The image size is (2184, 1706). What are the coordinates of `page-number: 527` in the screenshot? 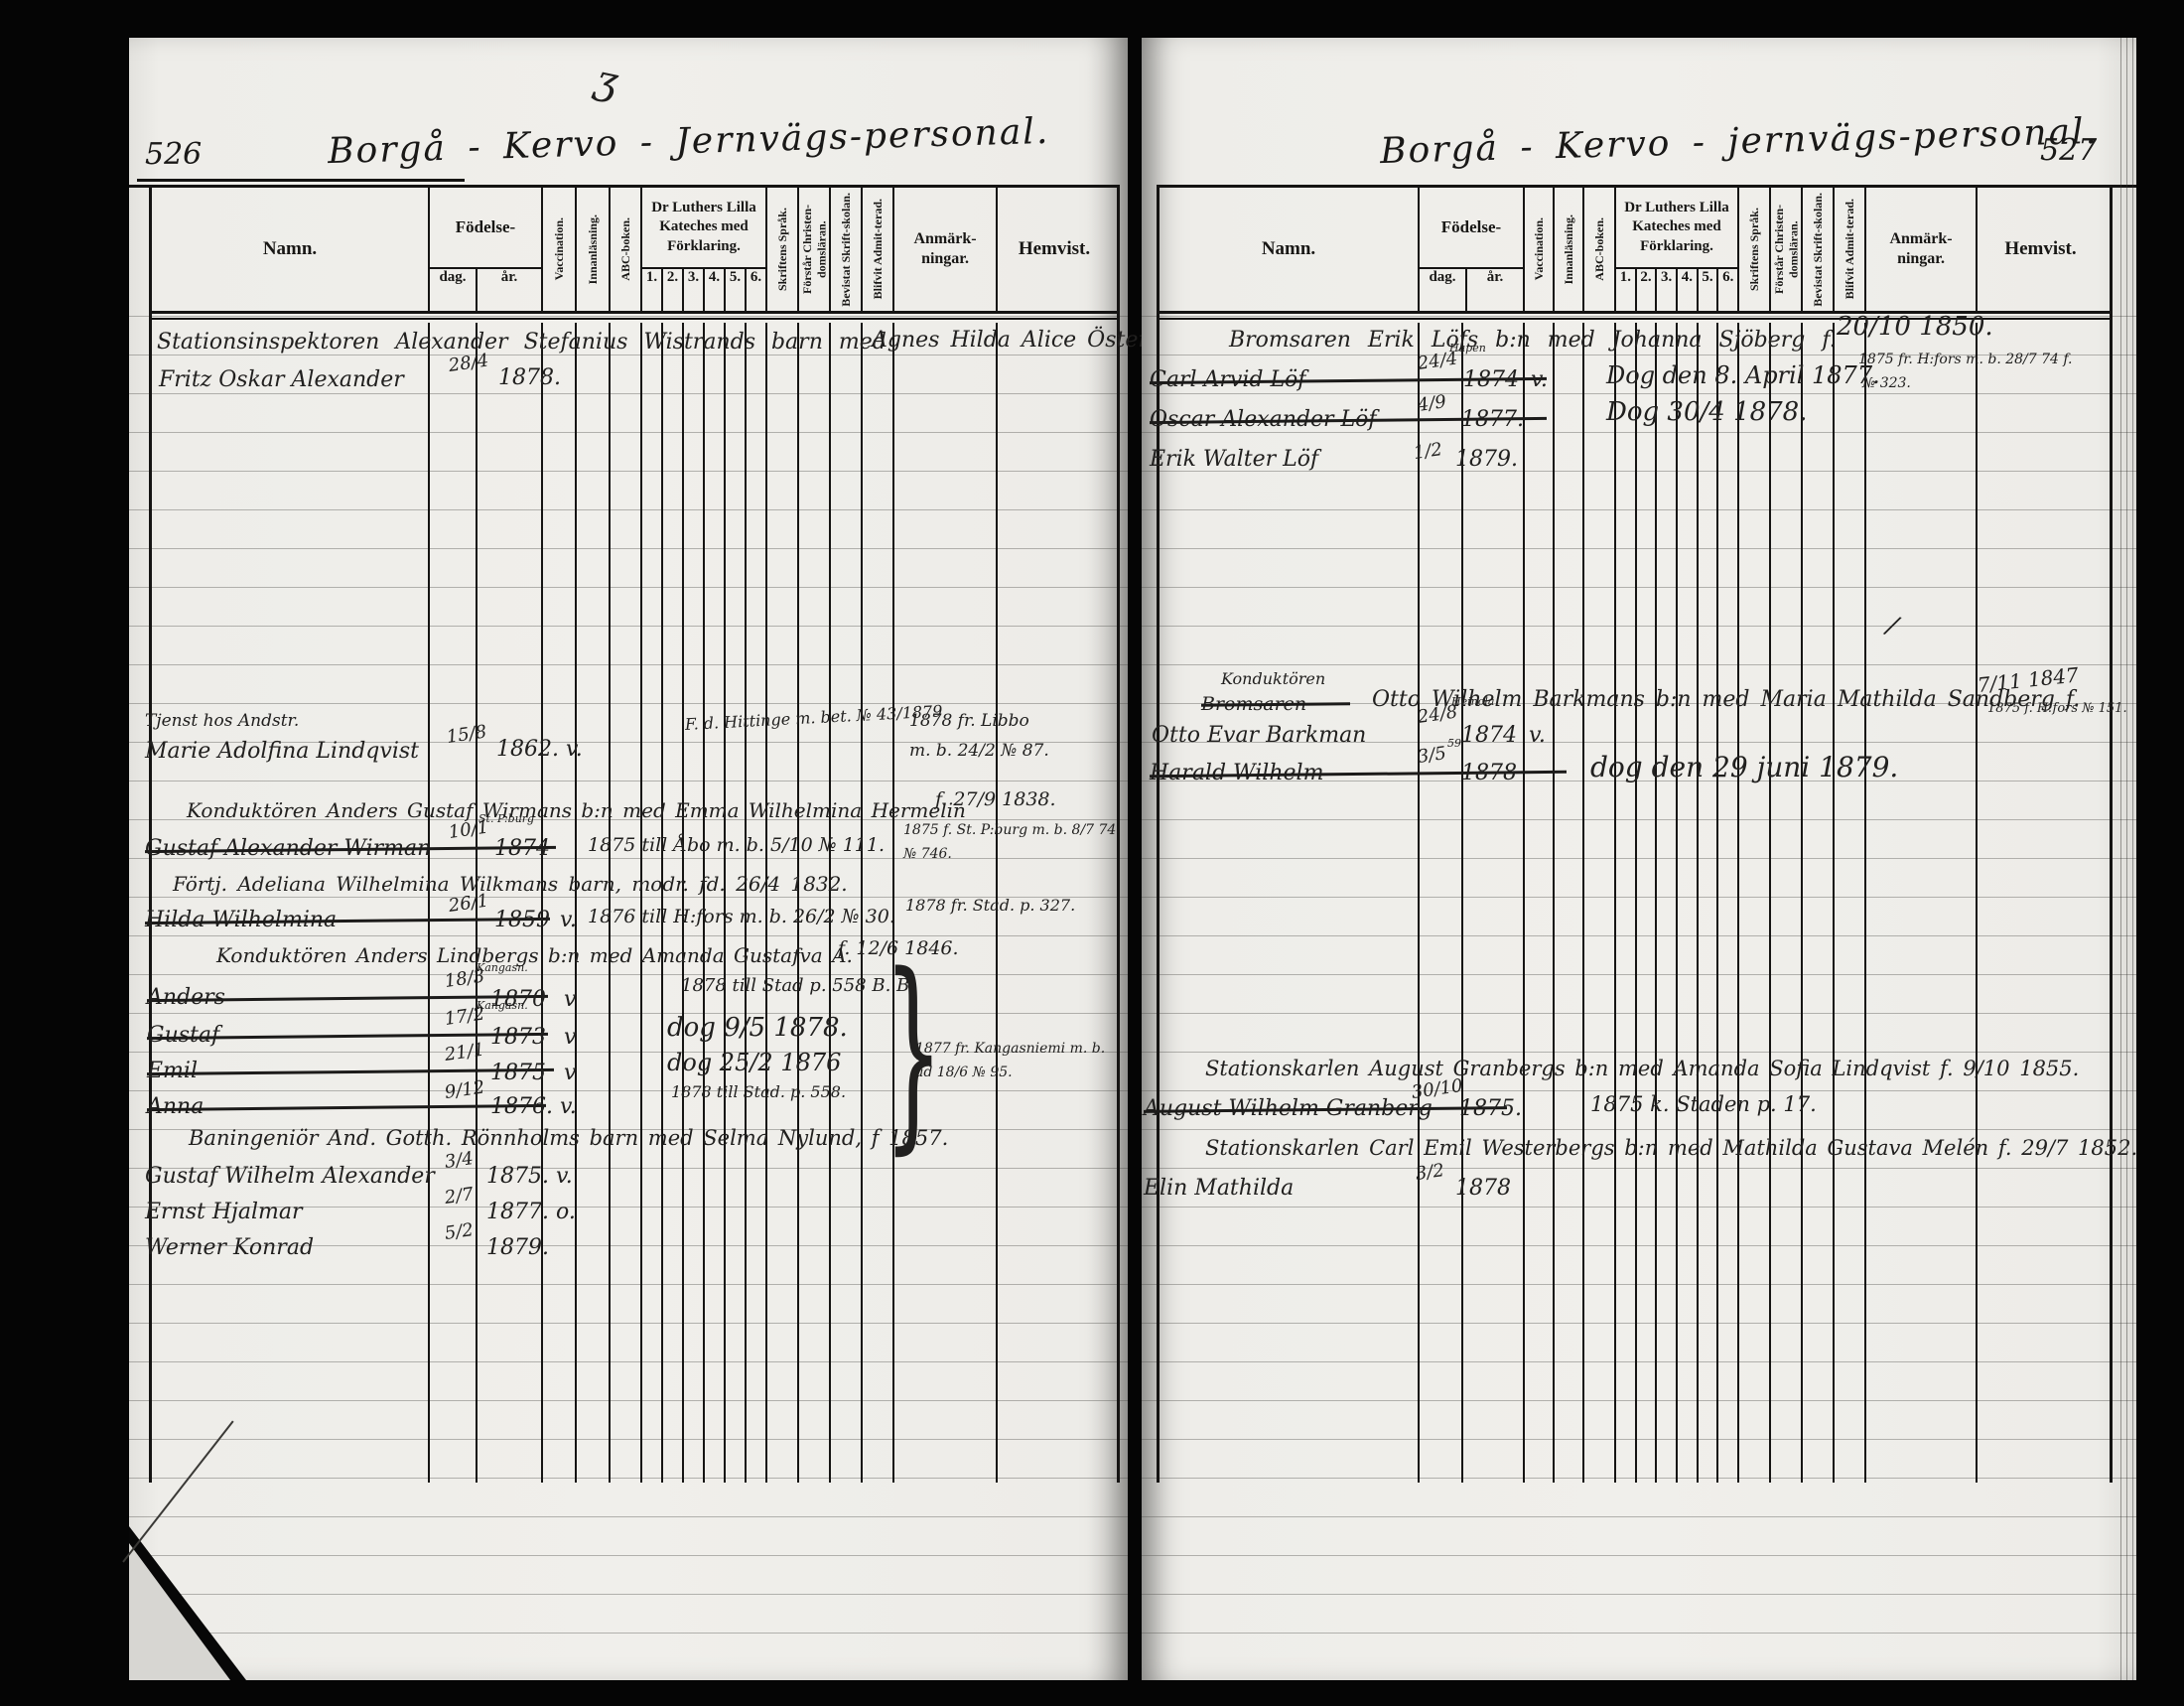 It's located at (2069, 150).